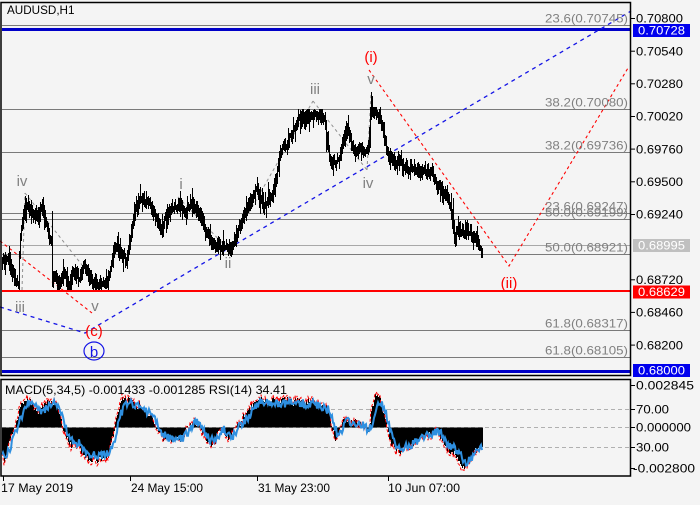 This screenshot has height=505, width=700. What do you see at coordinates (652, 448) in the screenshot?
I see `svg-text: 30.00` at bounding box center [652, 448].